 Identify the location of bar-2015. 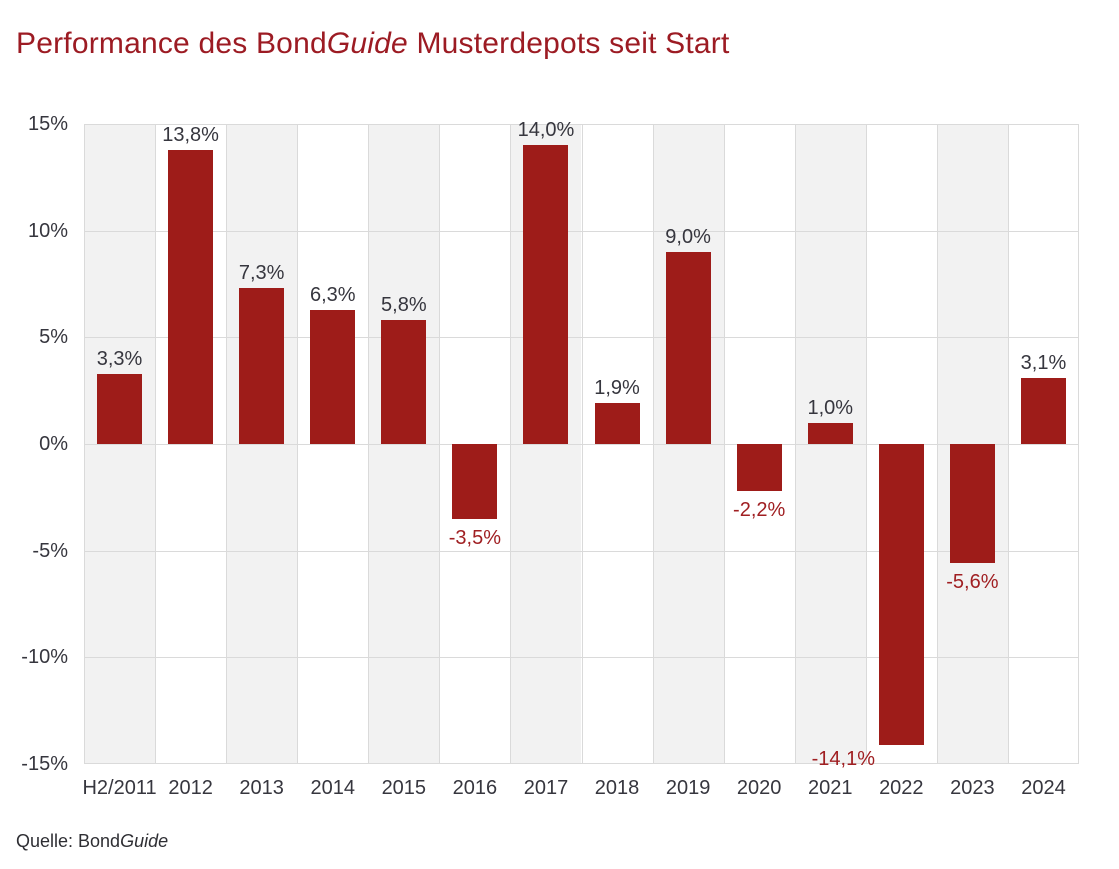
(404, 382).